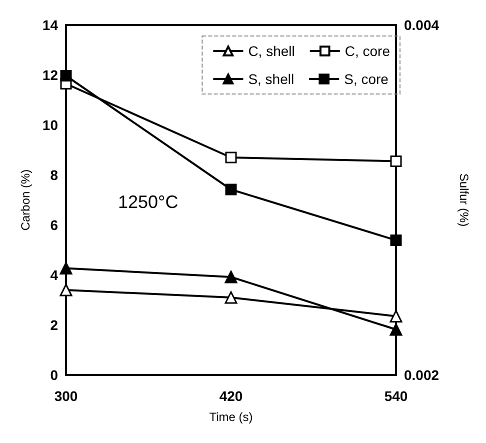 The width and height of the screenshot is (486, 443). Describe the element at coordinates (148, 202) in the screenshot. I see `annotation: 1250°C` at that location.